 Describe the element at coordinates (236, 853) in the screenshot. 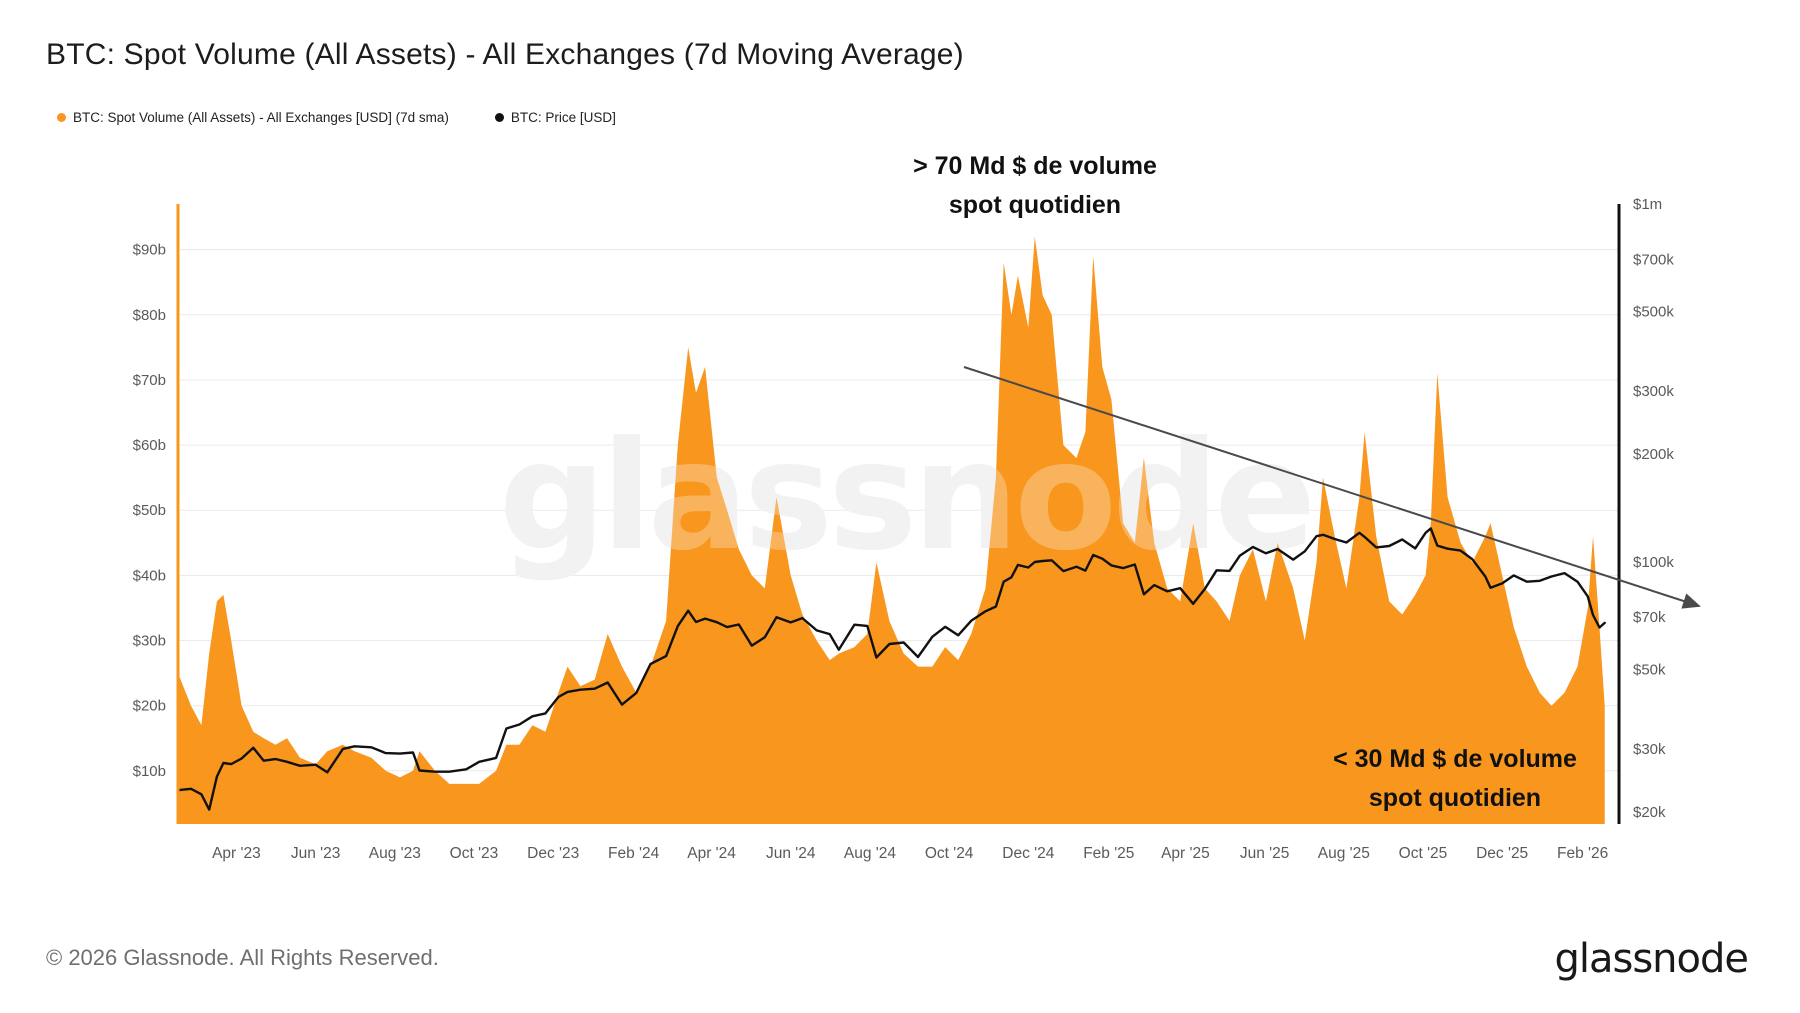

I see `x-axis-tick: Apr '23` at that location.